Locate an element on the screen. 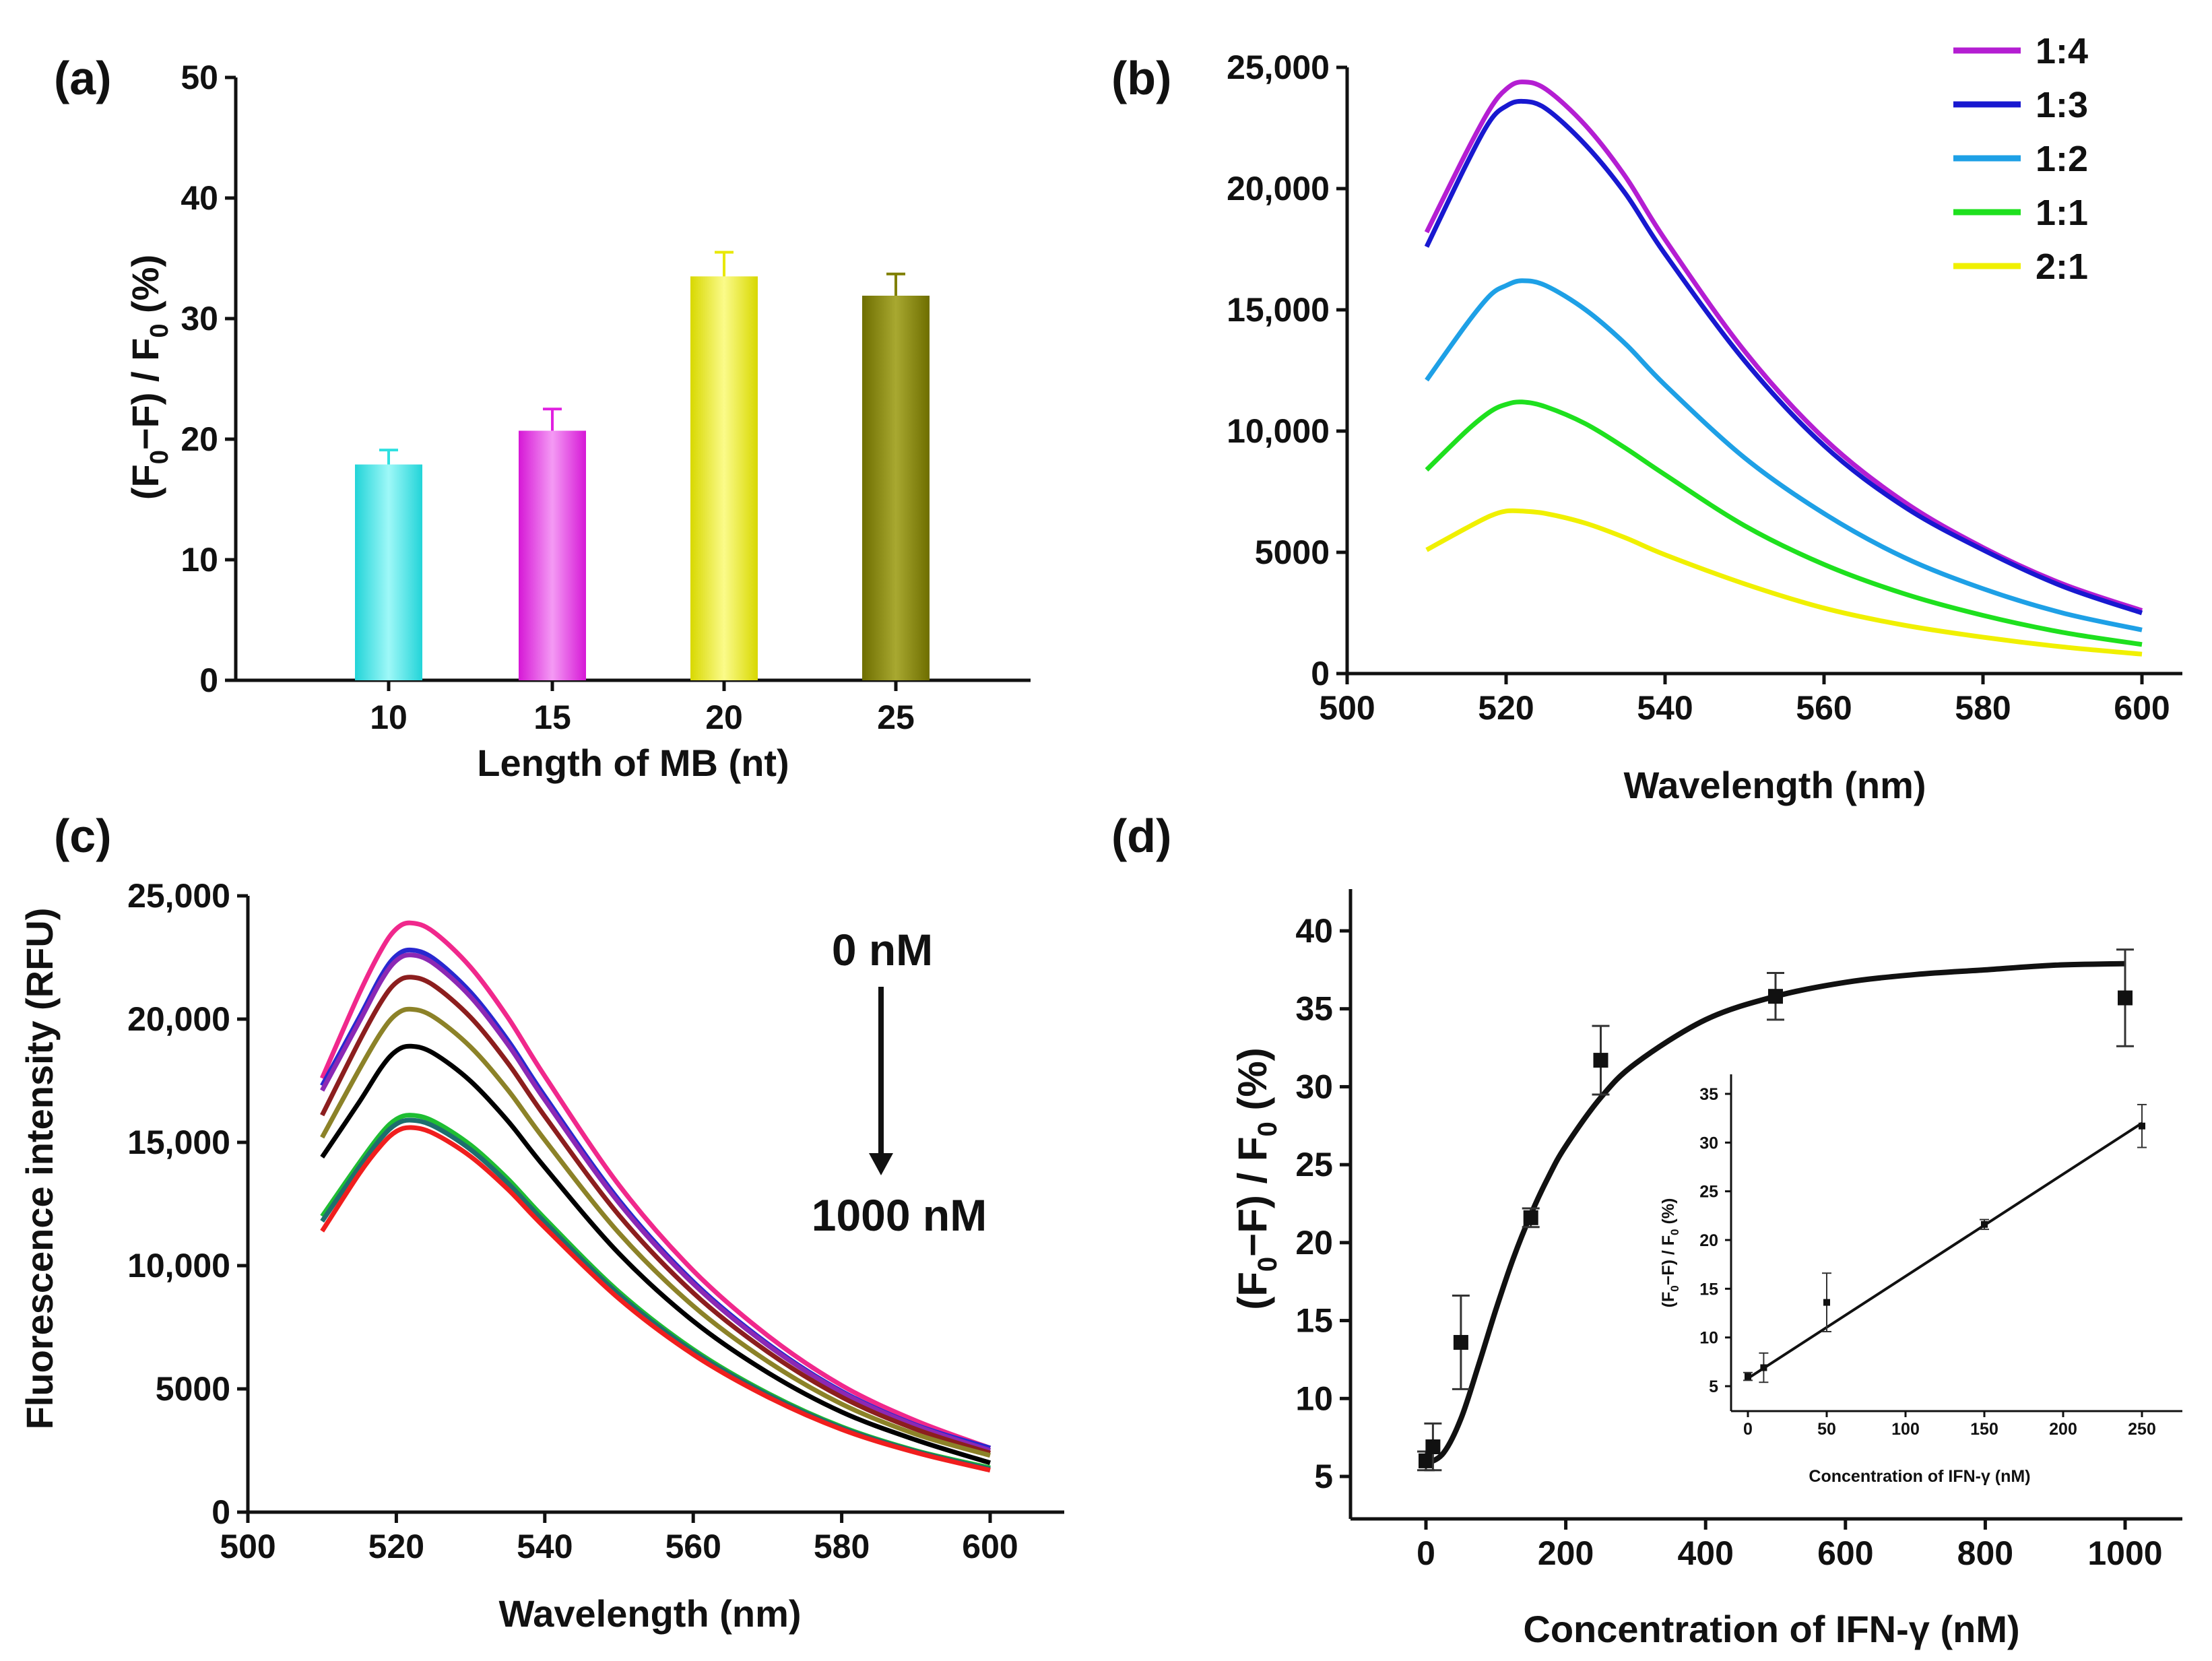  x-tick-label: 800 is located at coordinates (1985, 1553).